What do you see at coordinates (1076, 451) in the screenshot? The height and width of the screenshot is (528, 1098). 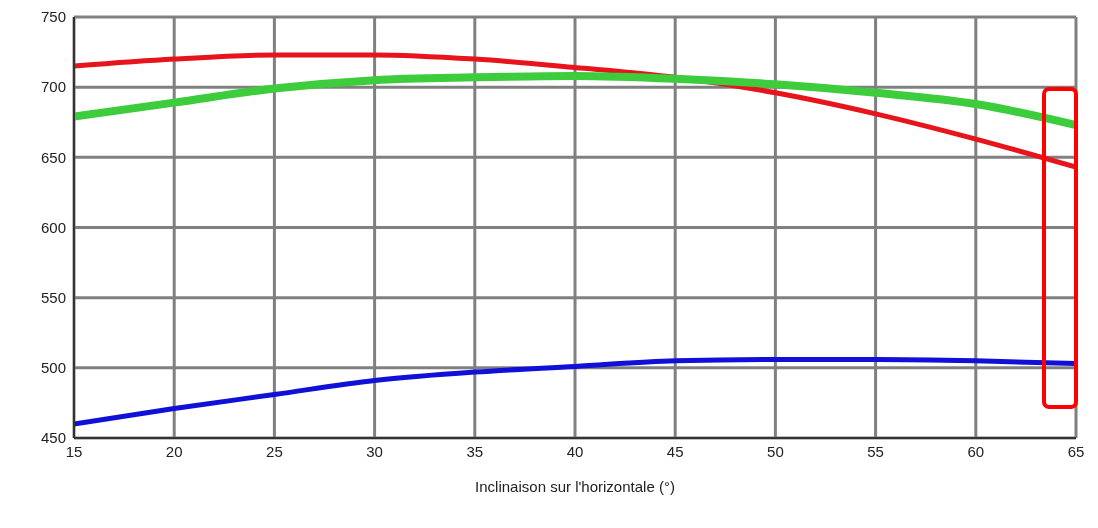 I see `x-tick-label: 65` at bounding box center [1076, 451].